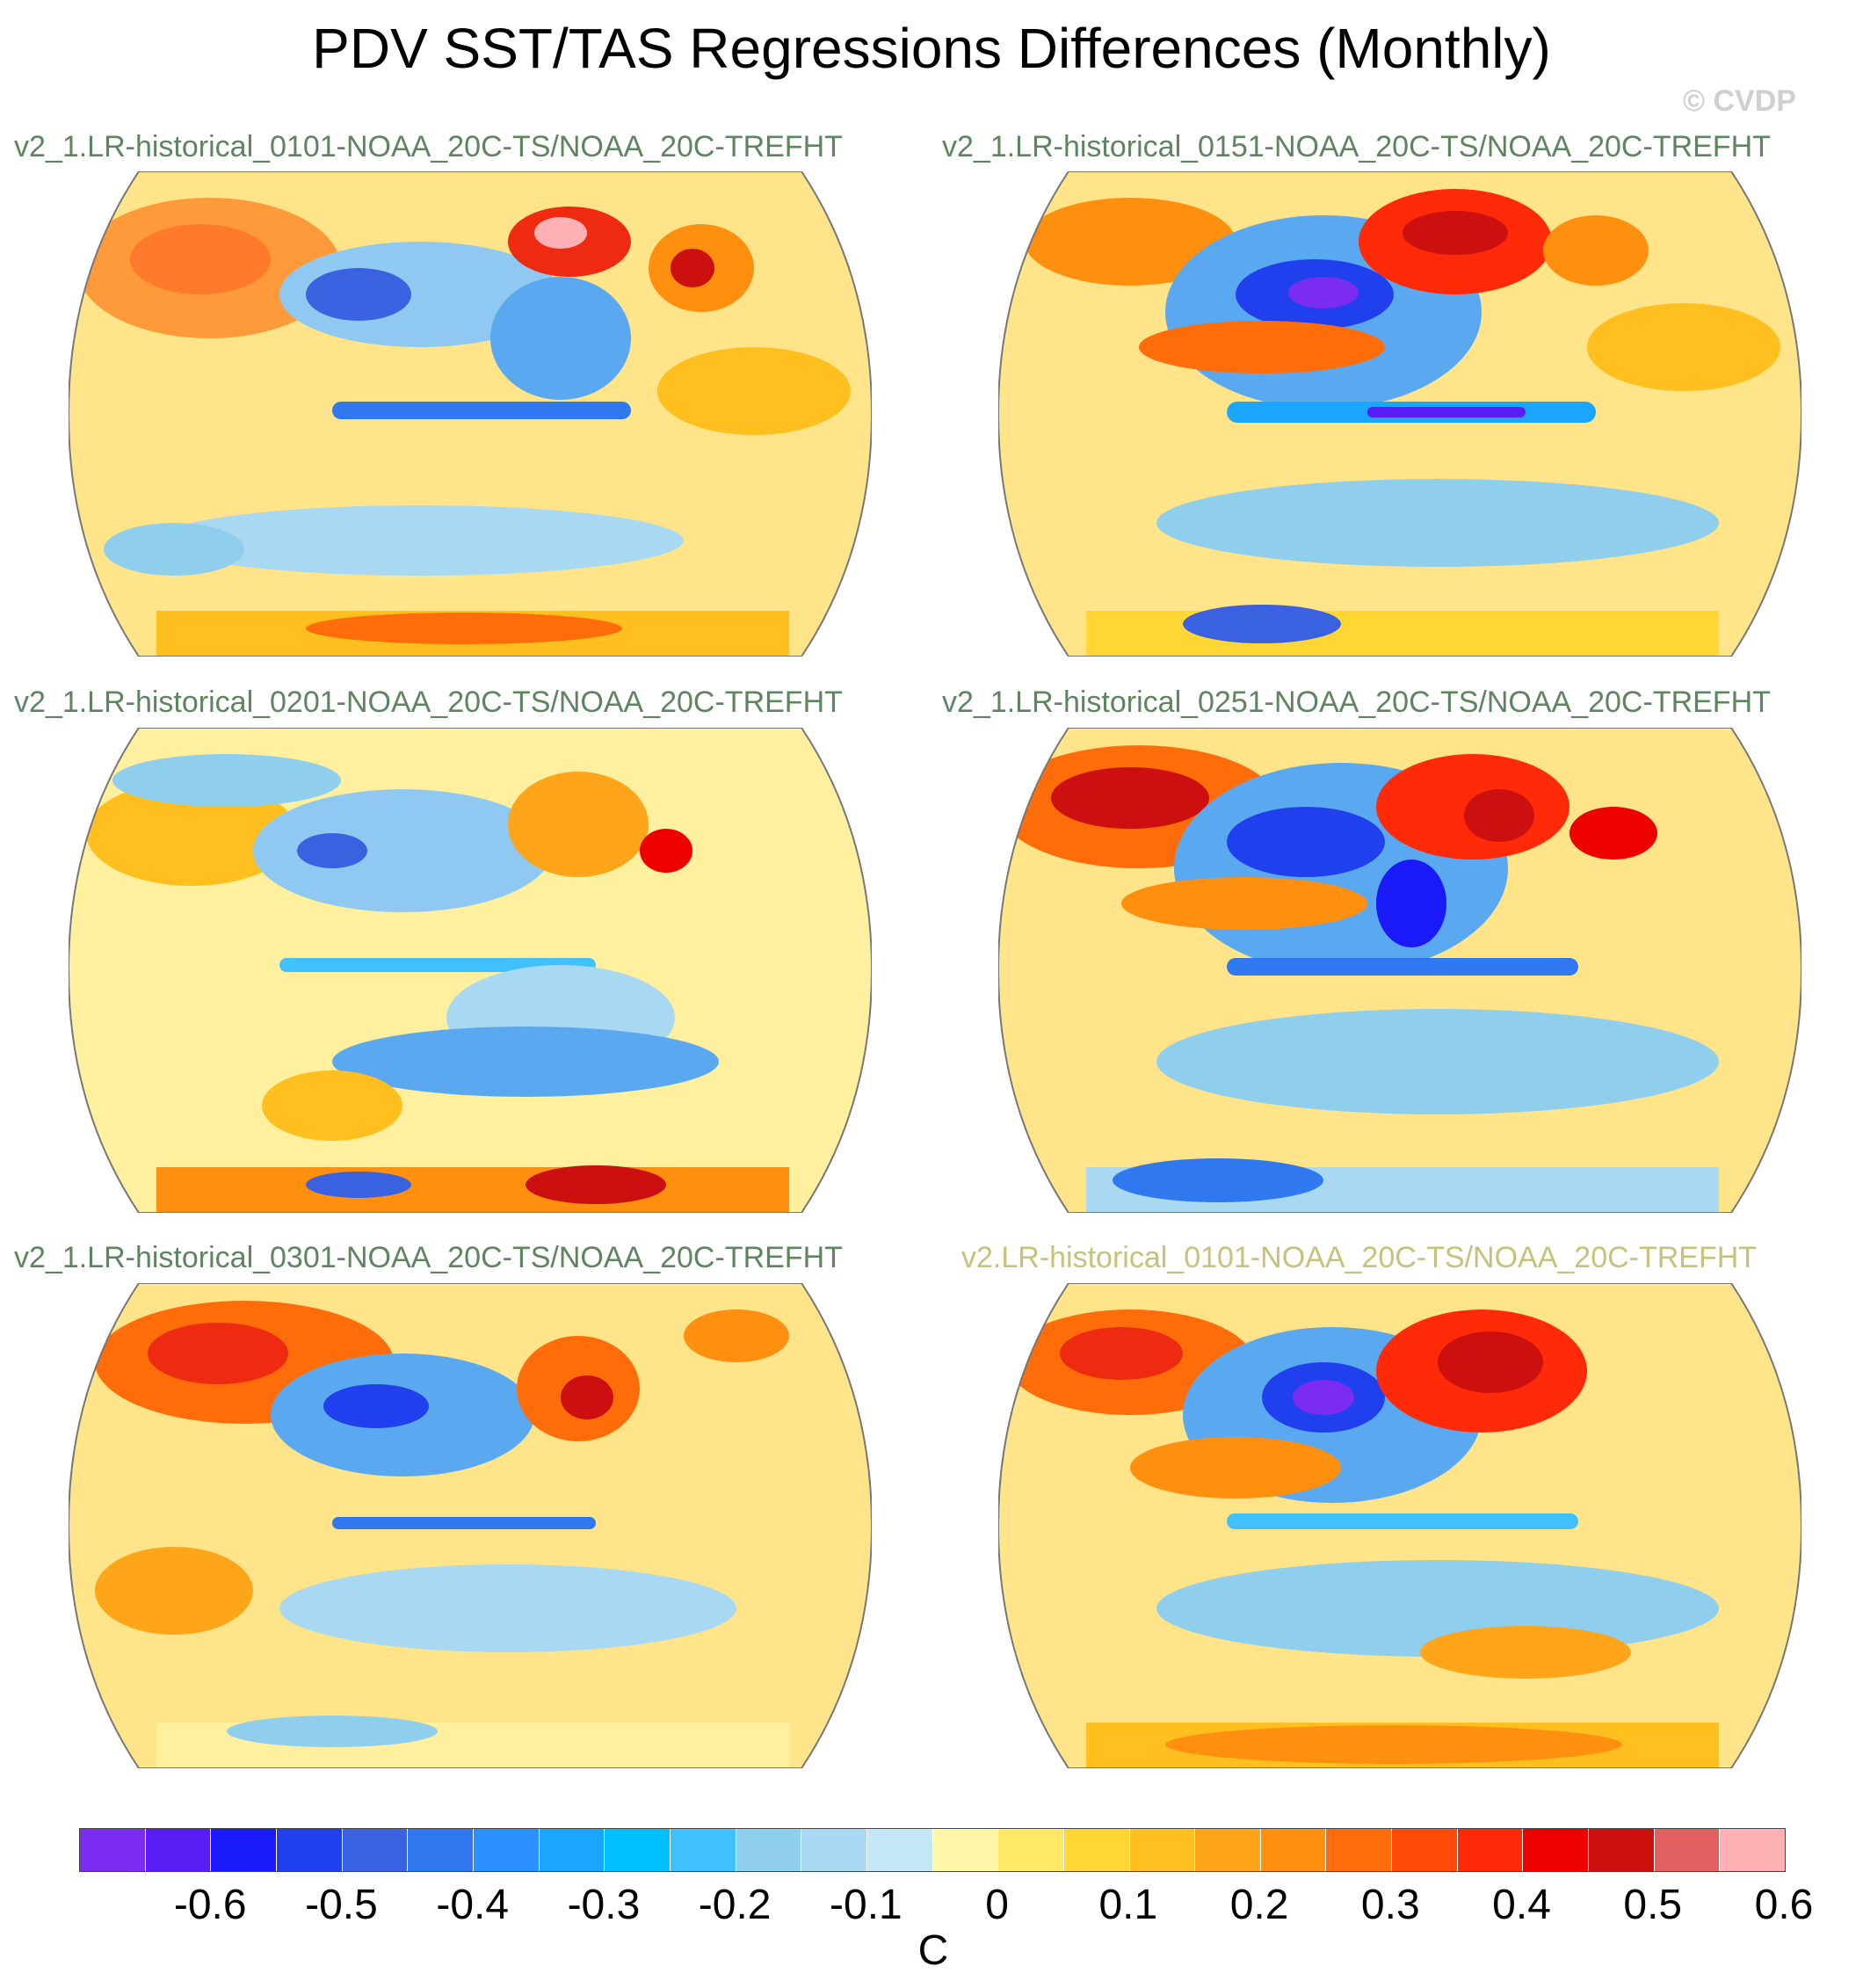  What do you see at coordinates (1259, 1905) in the screenshot?
I see `colorbar-tick-label: 0.2` at bounding box center [1259, 1905].